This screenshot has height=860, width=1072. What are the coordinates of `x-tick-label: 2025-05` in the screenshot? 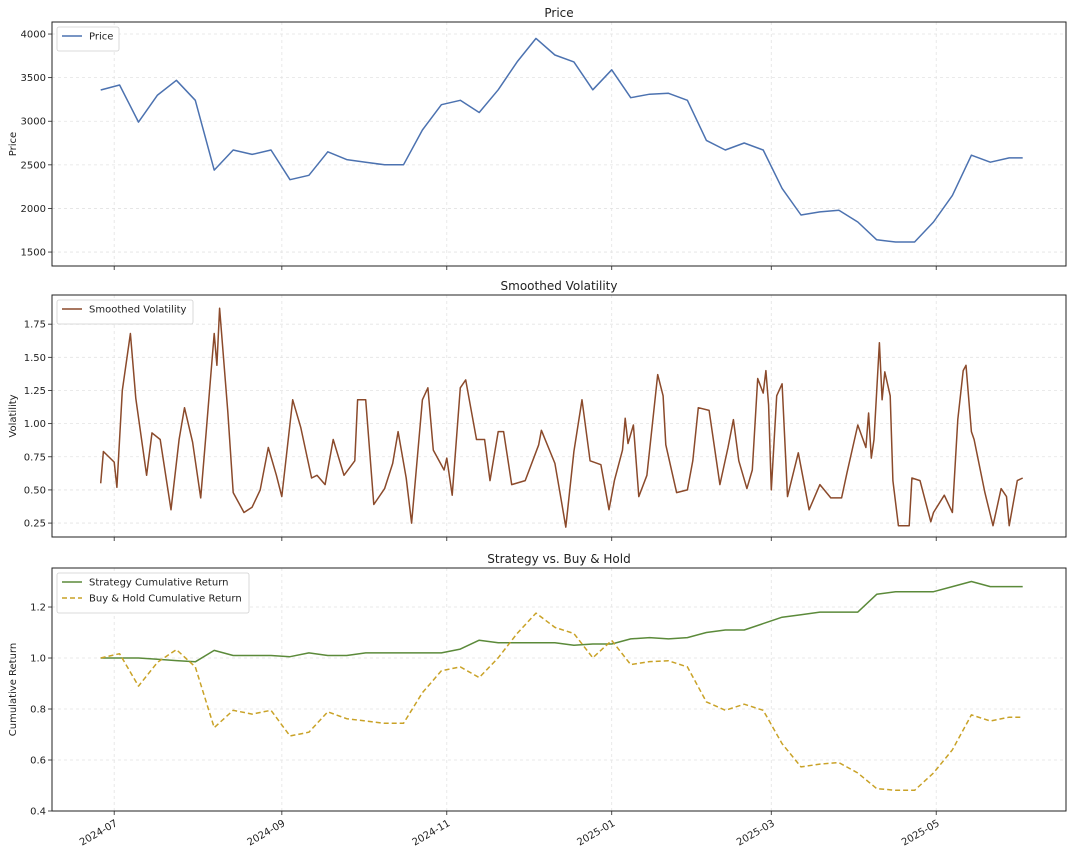 It's located at (921, 833).